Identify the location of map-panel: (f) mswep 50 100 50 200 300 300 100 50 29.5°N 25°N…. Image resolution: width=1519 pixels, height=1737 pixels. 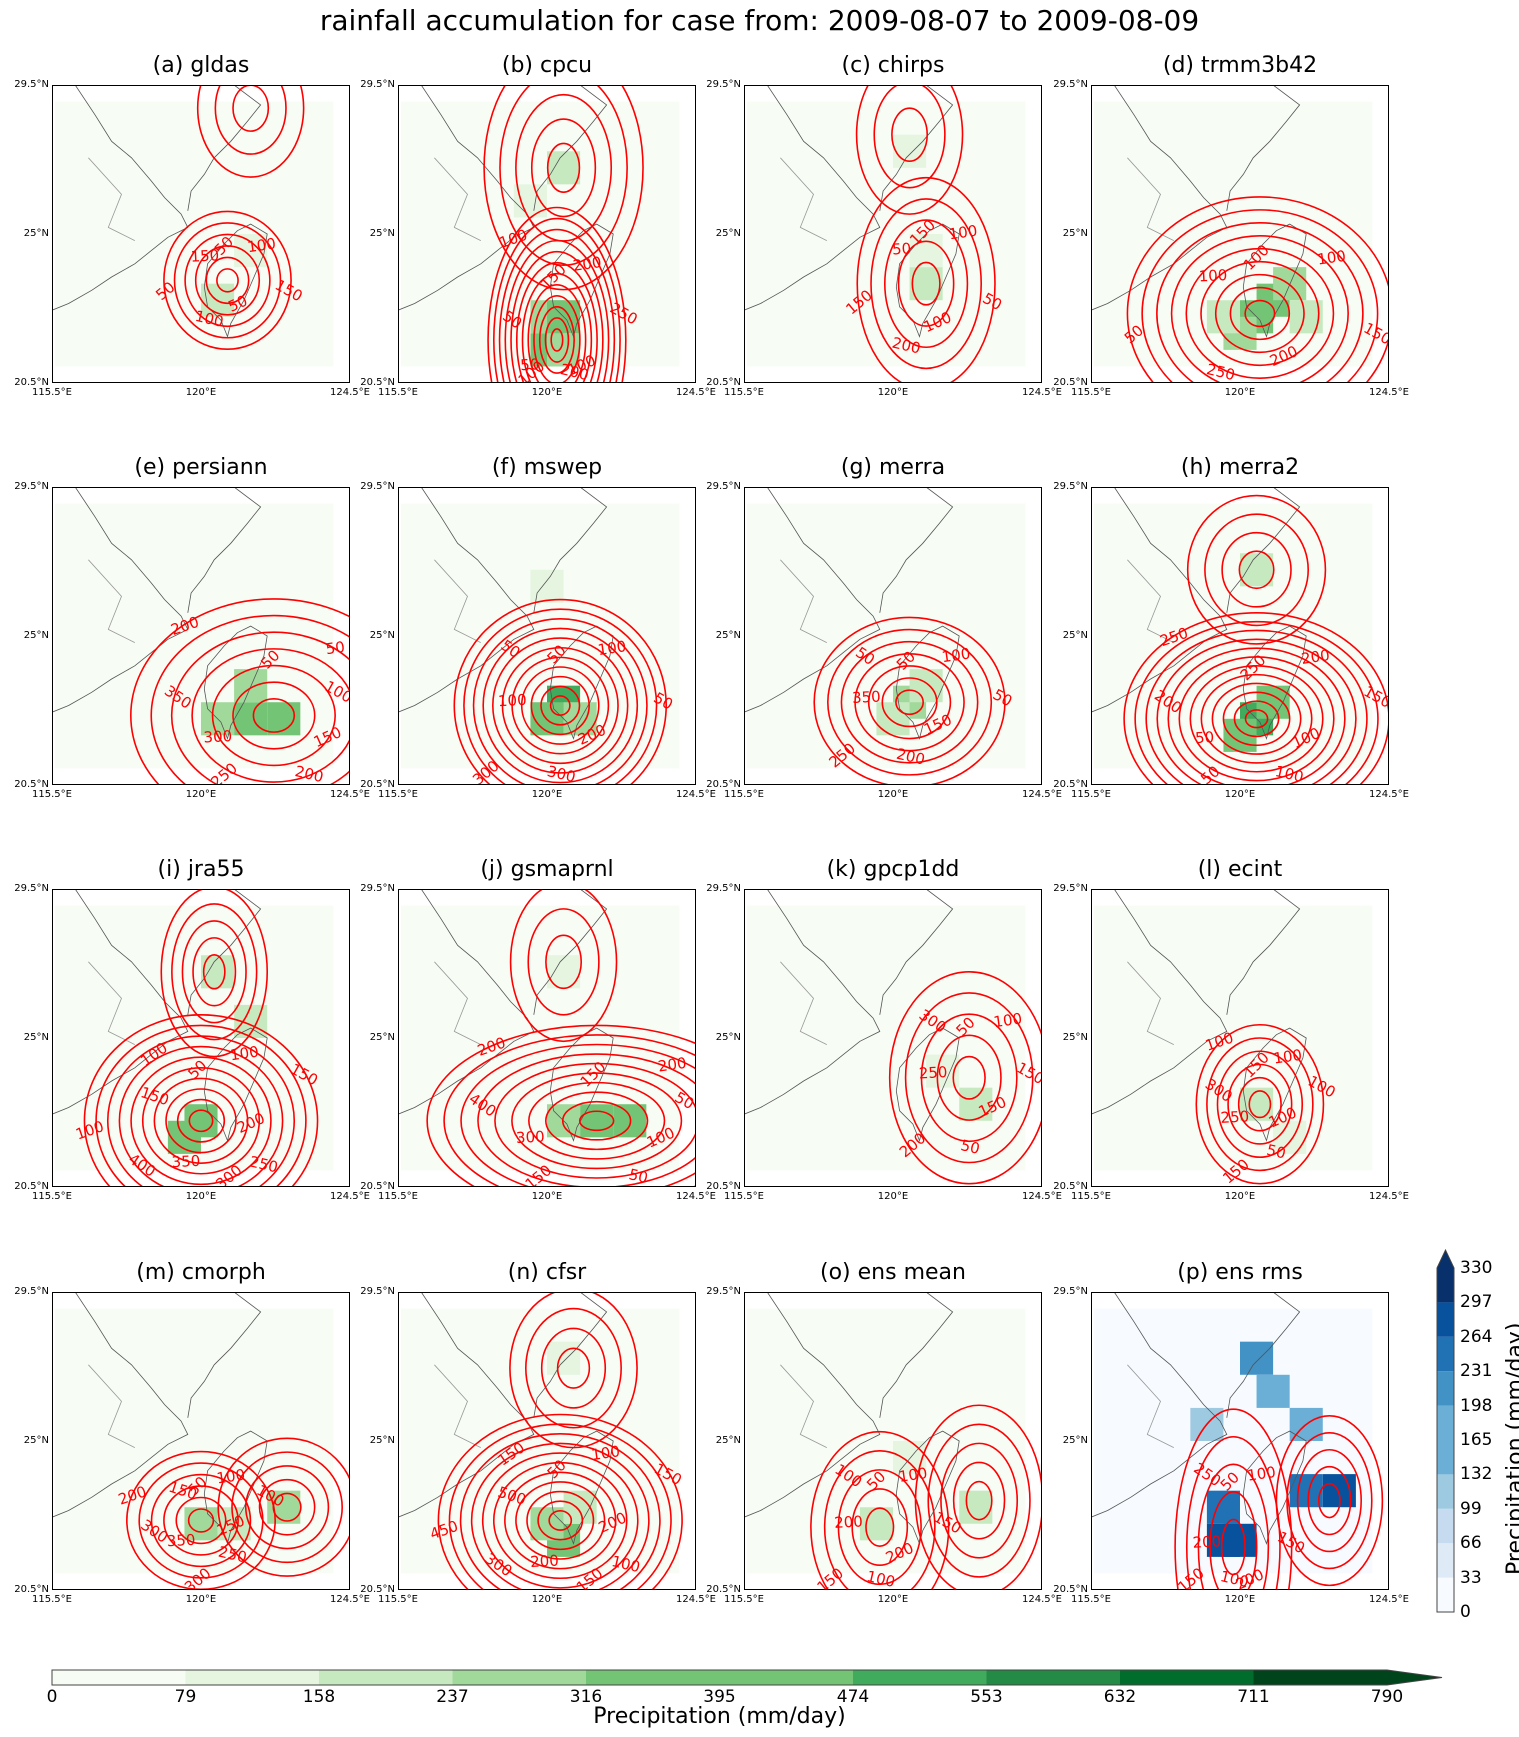
(538, 627).